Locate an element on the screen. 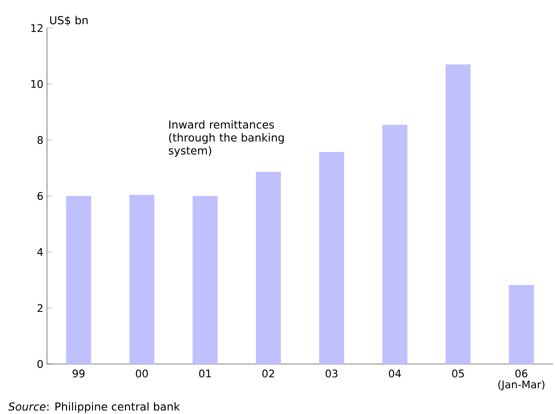 Image resolution: width=555 pixels, height=414 pixels. y-axis-title: US$ bn is located at coordinates (69, 21).